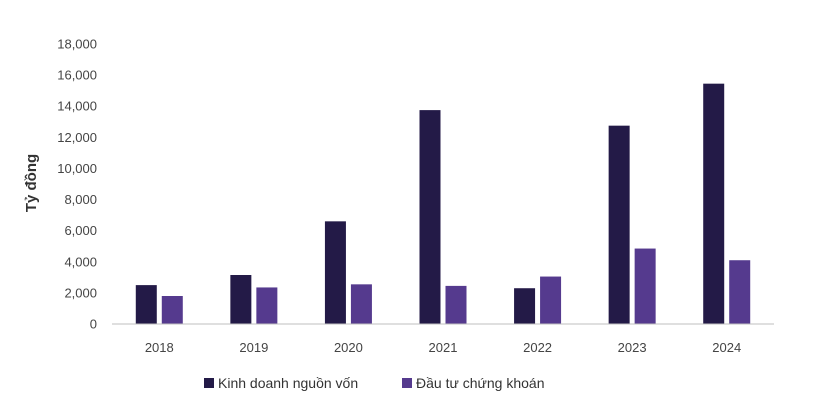 This screenshot has width=825, height=405. I want to click on bar-dau-tu-chung-khoan-2020, so click(361, 304).